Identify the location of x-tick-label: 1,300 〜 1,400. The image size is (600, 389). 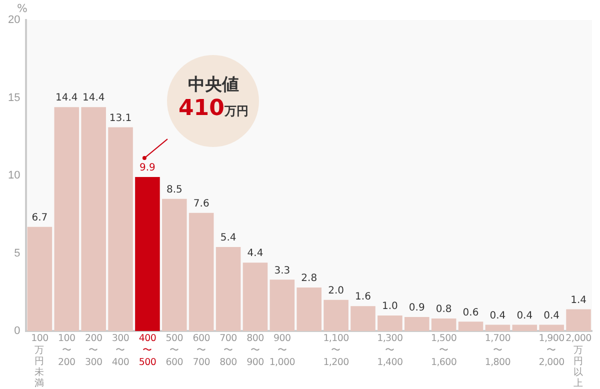
(390, 351).